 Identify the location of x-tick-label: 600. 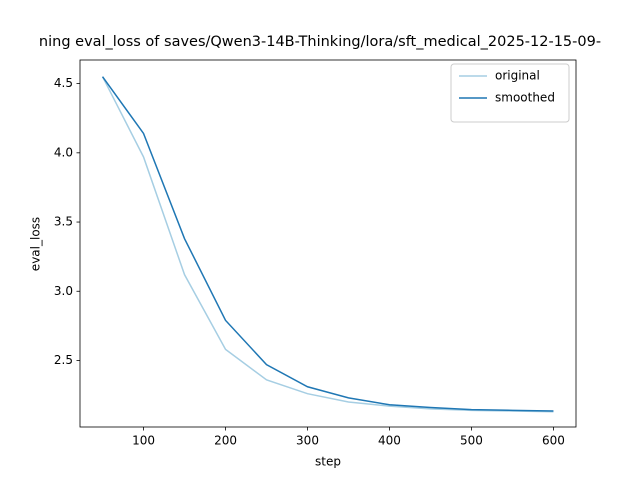
(553, 441).